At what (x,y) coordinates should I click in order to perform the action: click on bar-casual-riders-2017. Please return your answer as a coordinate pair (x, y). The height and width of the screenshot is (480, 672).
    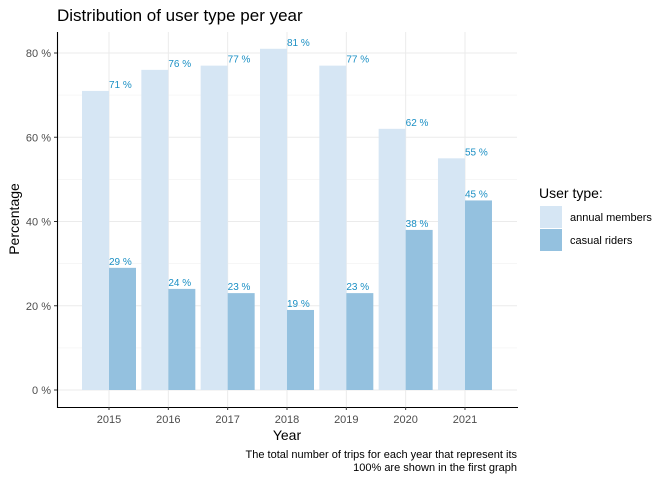
    Looking at the image, I should click on (241, 341).